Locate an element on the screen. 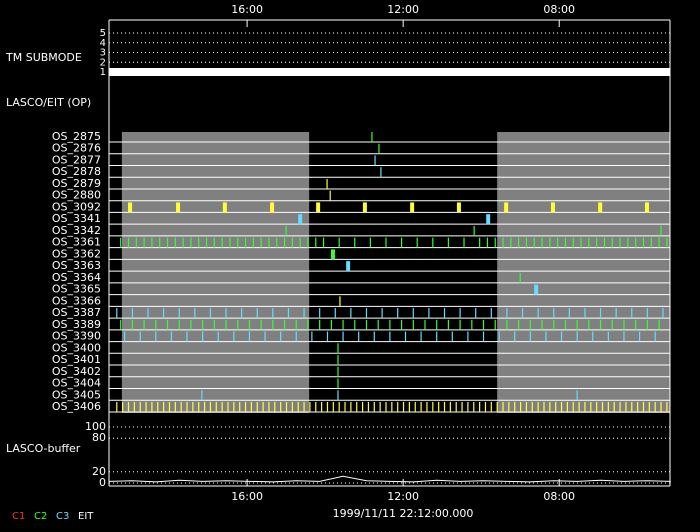  y-tick-label: 20 is located at coordinates (99, 471).